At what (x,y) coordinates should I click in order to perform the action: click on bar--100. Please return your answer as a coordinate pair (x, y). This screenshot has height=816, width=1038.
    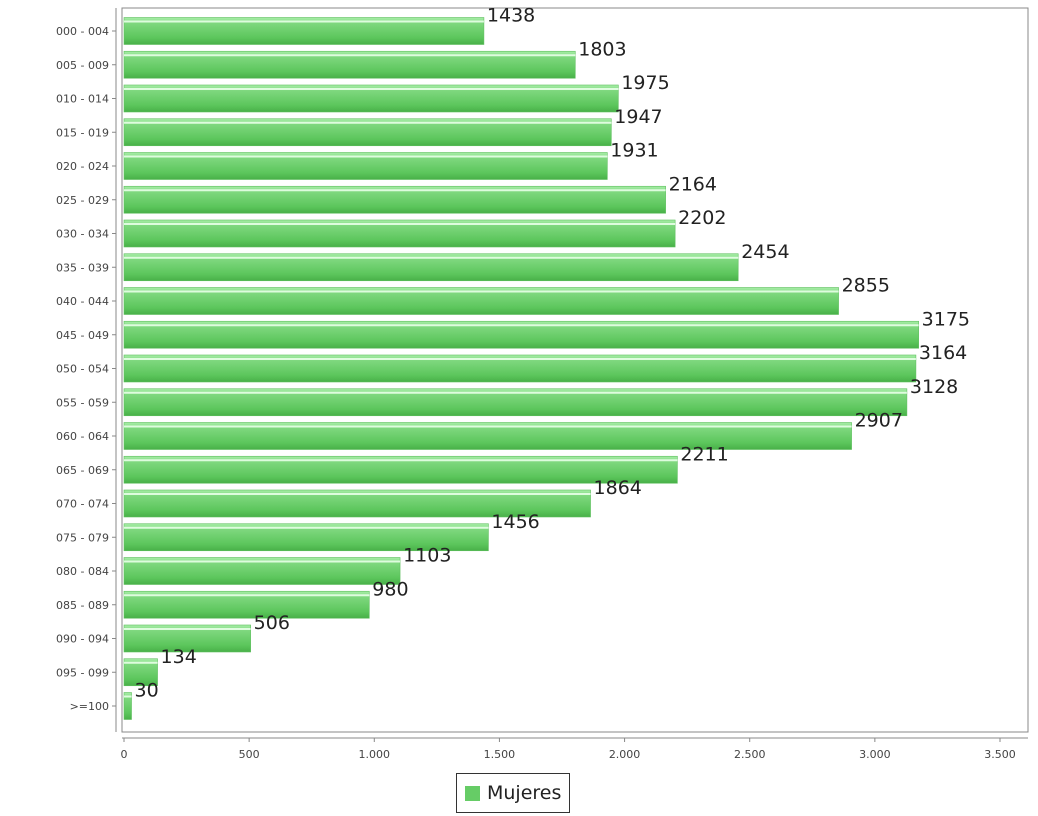
    Looking at the image, I should click on (127, 706).